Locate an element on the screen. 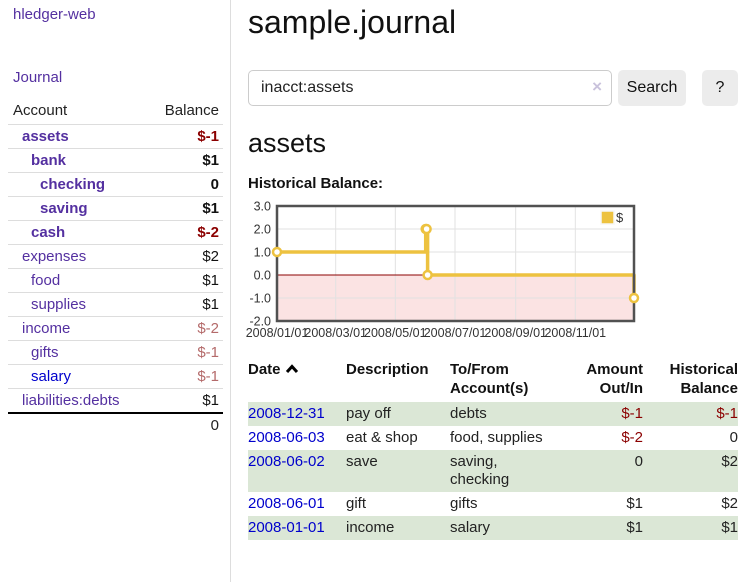  sort-ascending-icon is located at coordinates (292, 369).